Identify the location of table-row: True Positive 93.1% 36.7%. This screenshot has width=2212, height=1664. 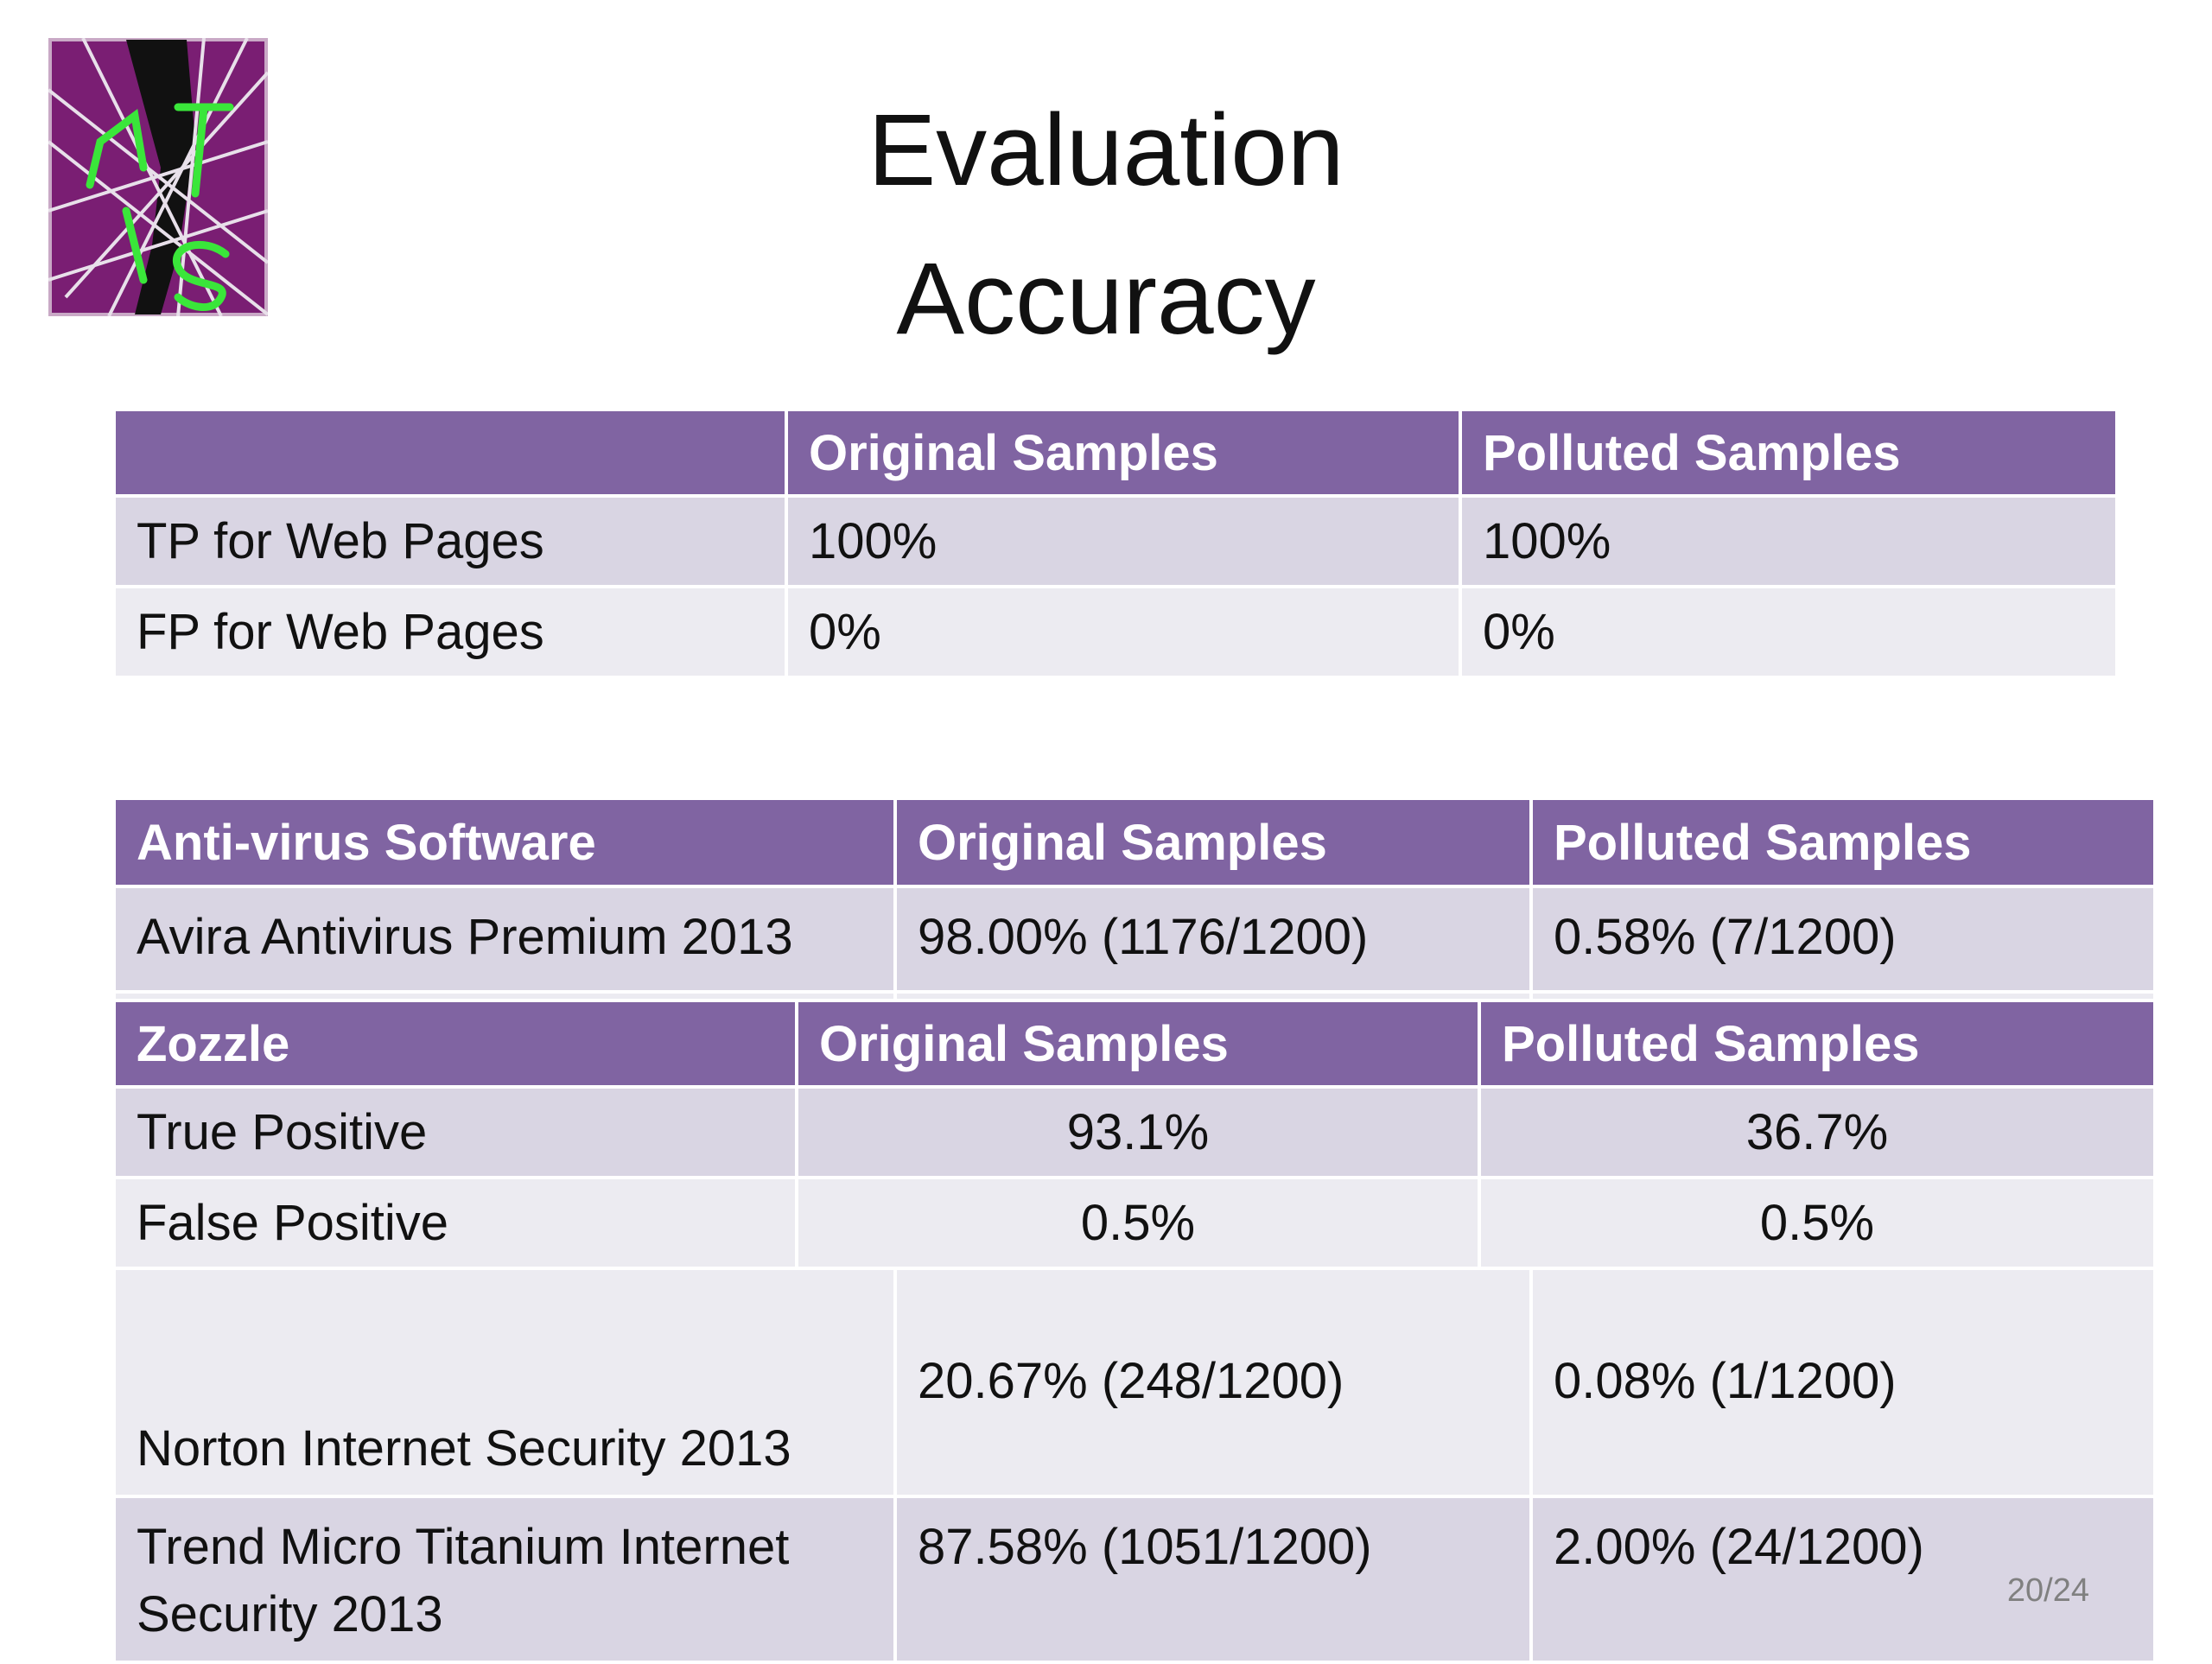
(1134, 1132).